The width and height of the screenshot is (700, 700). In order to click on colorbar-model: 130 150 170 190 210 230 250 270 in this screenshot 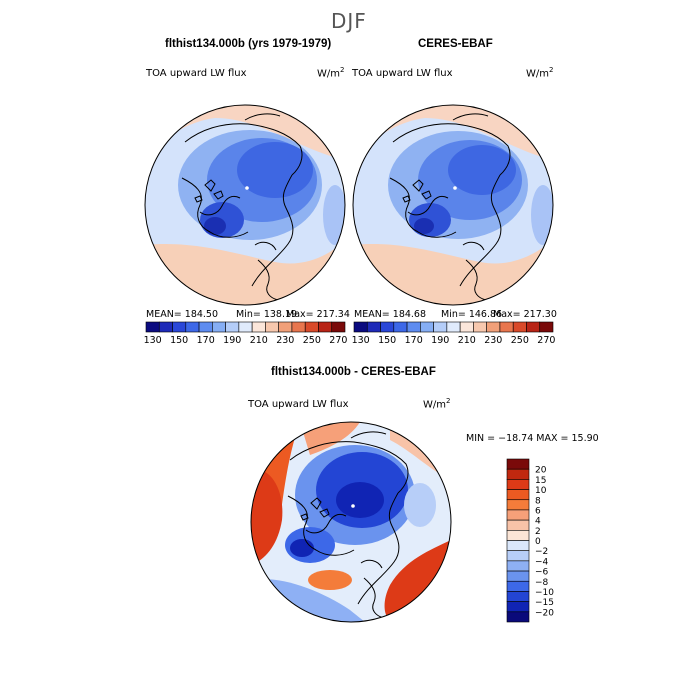, I will do `click(245, 333)`.